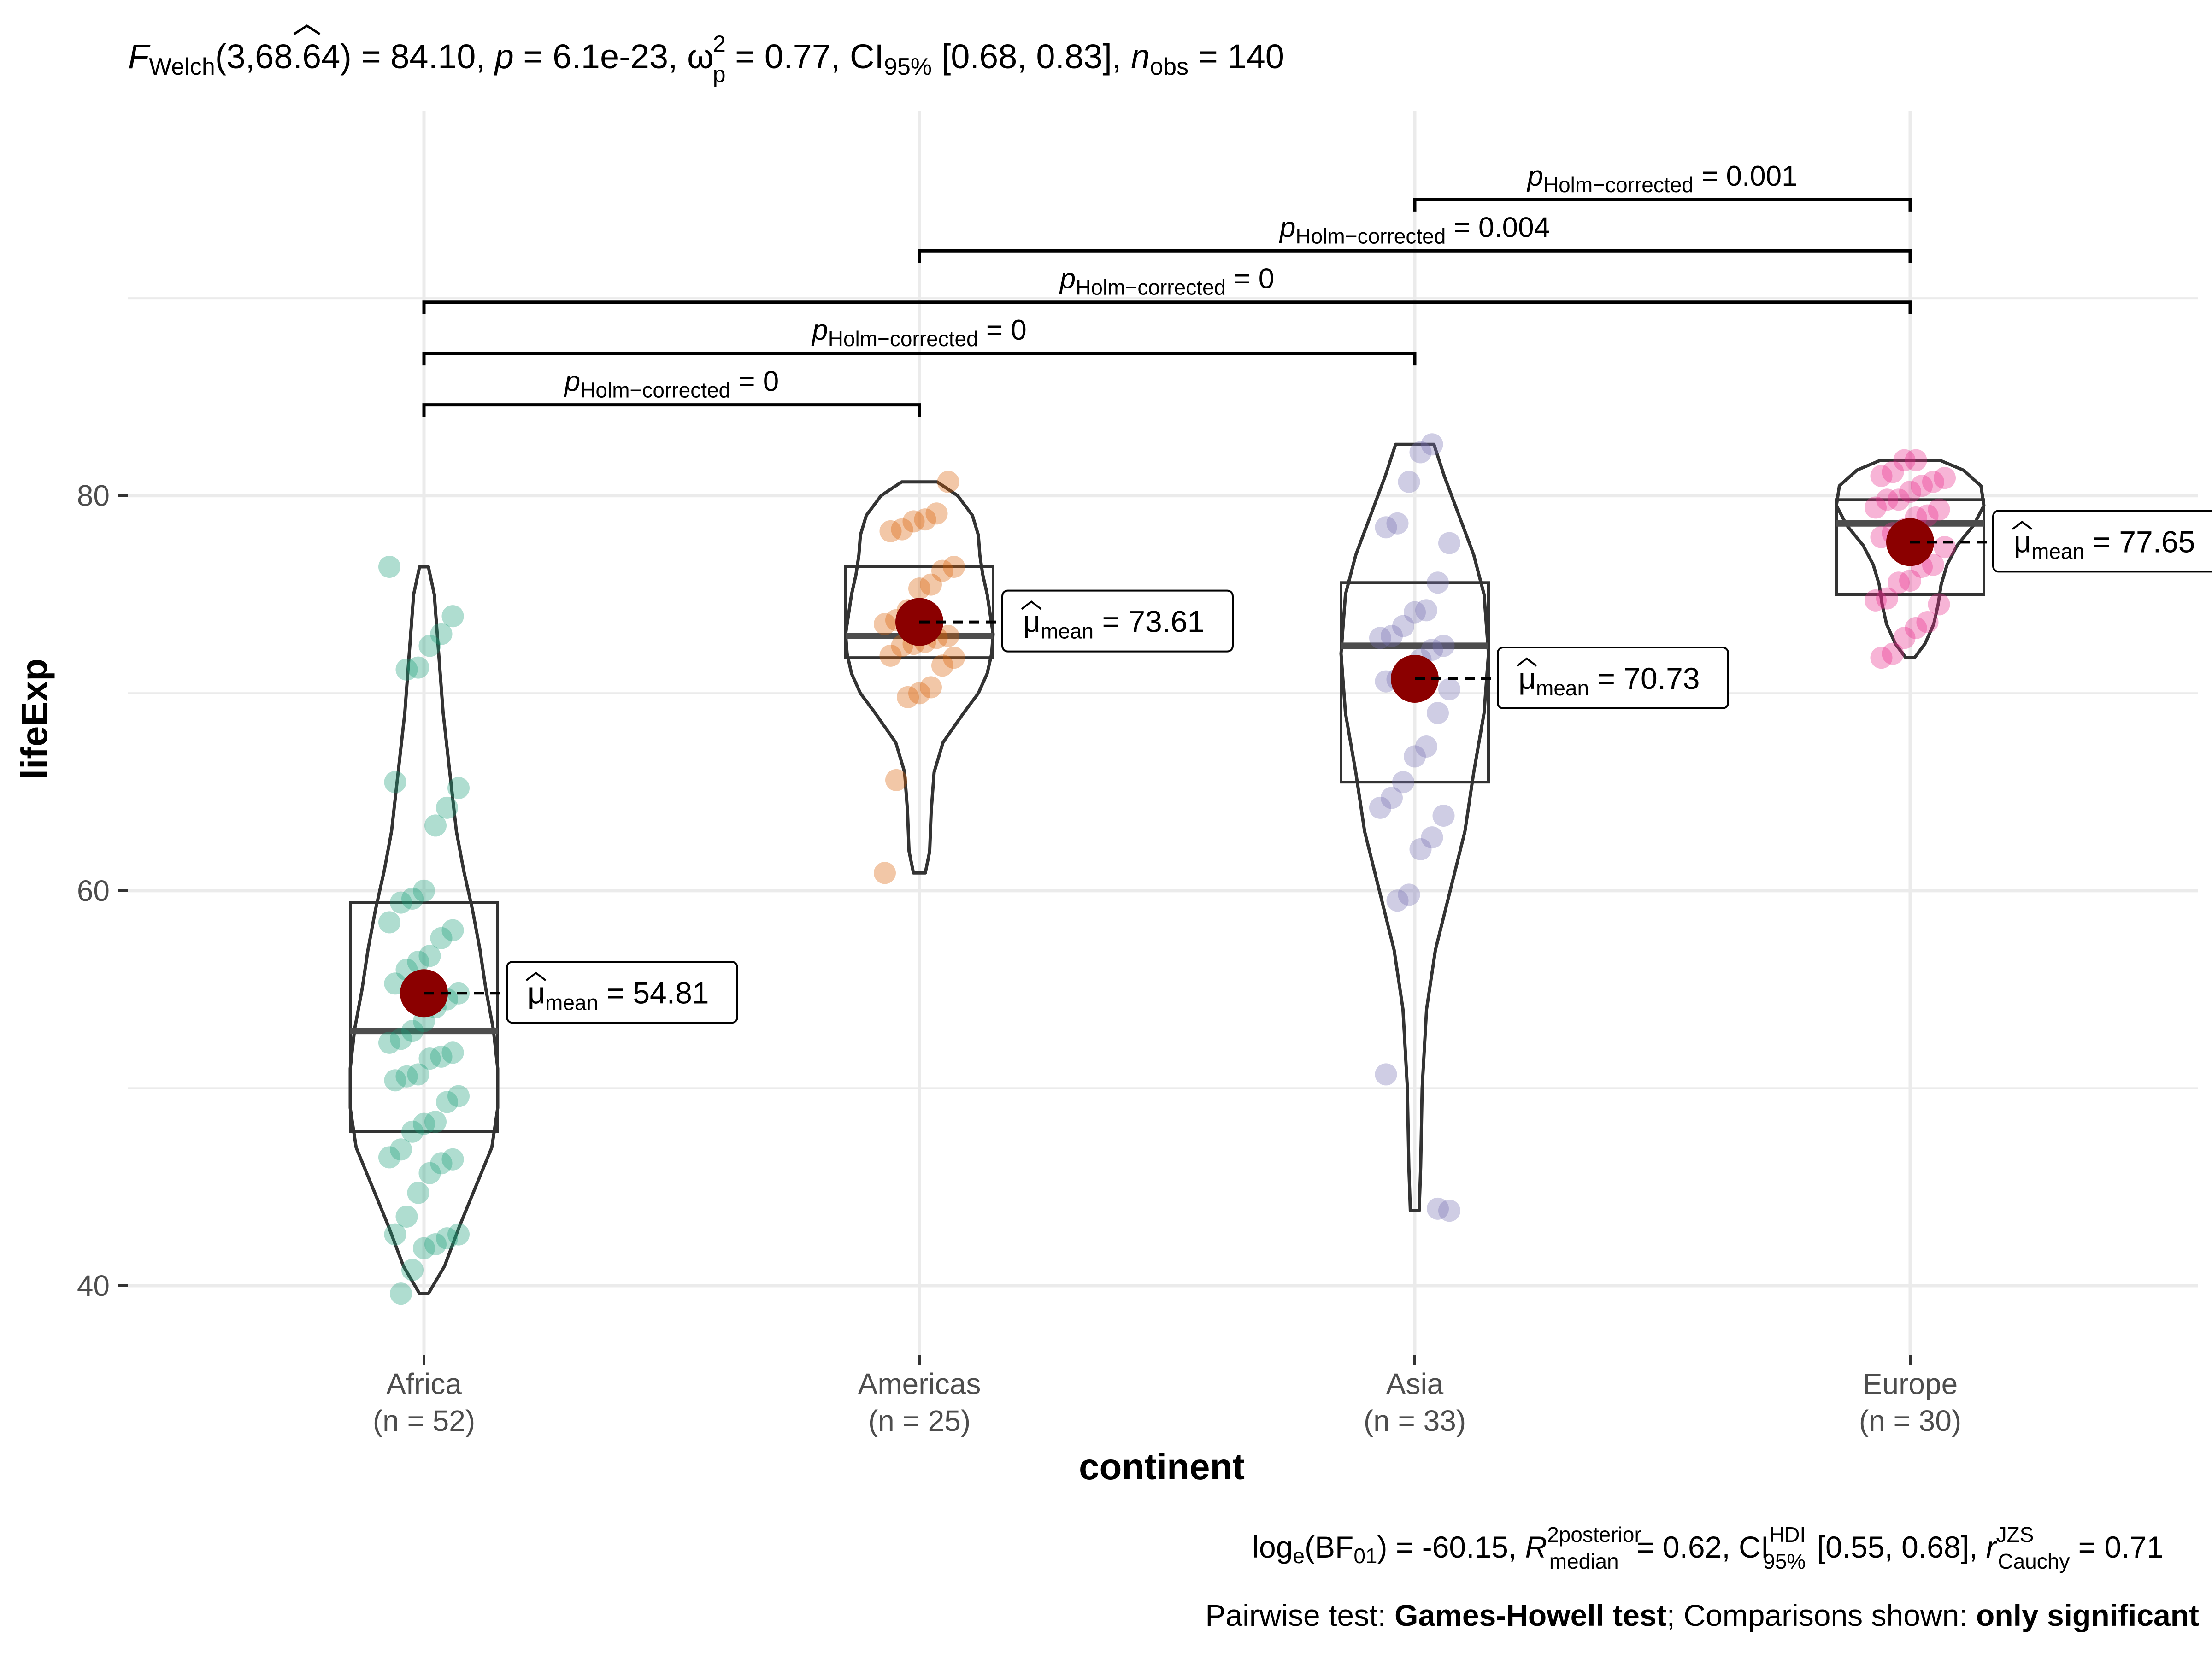  I want to click on mean-label: μmean = 70.73, so click(1609, 680).